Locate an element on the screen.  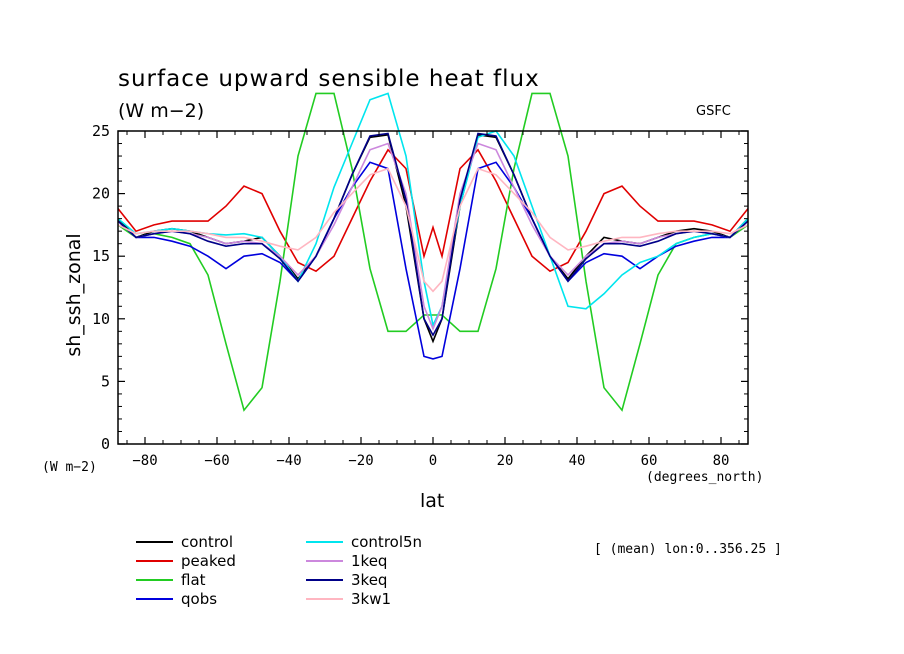
x-tick-label: −20 is located at coordinates (360, 461).